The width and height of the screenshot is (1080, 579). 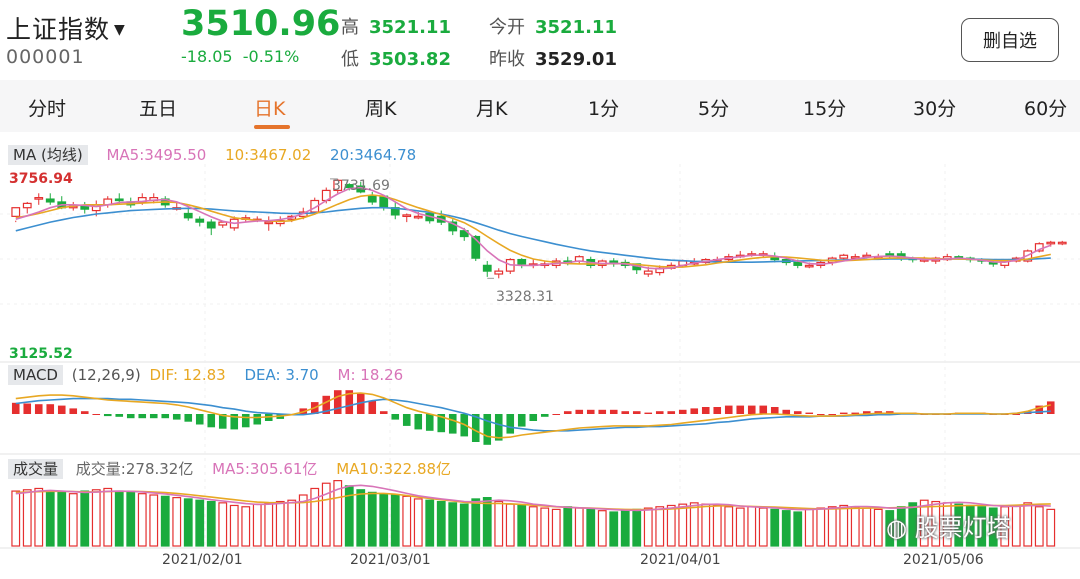 What do you see at coordinates (1046, 109) in the screenshot?
I see `tab-60min: 60分` at bounding box center [1046, 109].